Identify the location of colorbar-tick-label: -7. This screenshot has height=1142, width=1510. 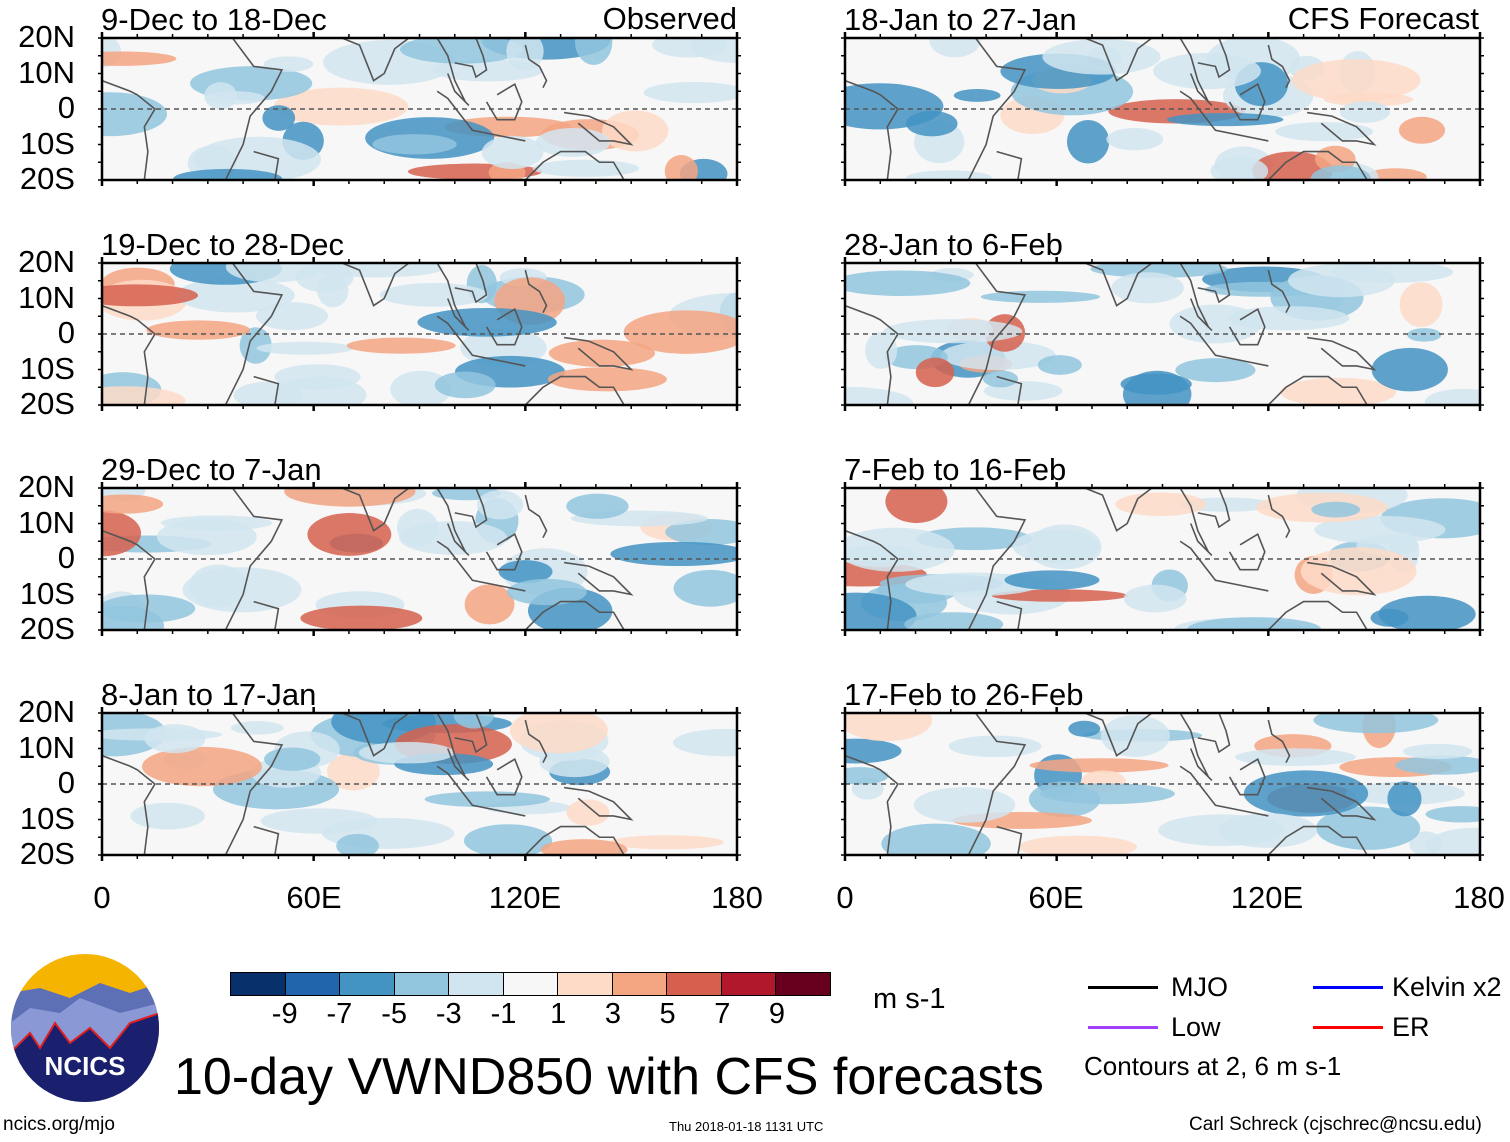
(339, 1014).